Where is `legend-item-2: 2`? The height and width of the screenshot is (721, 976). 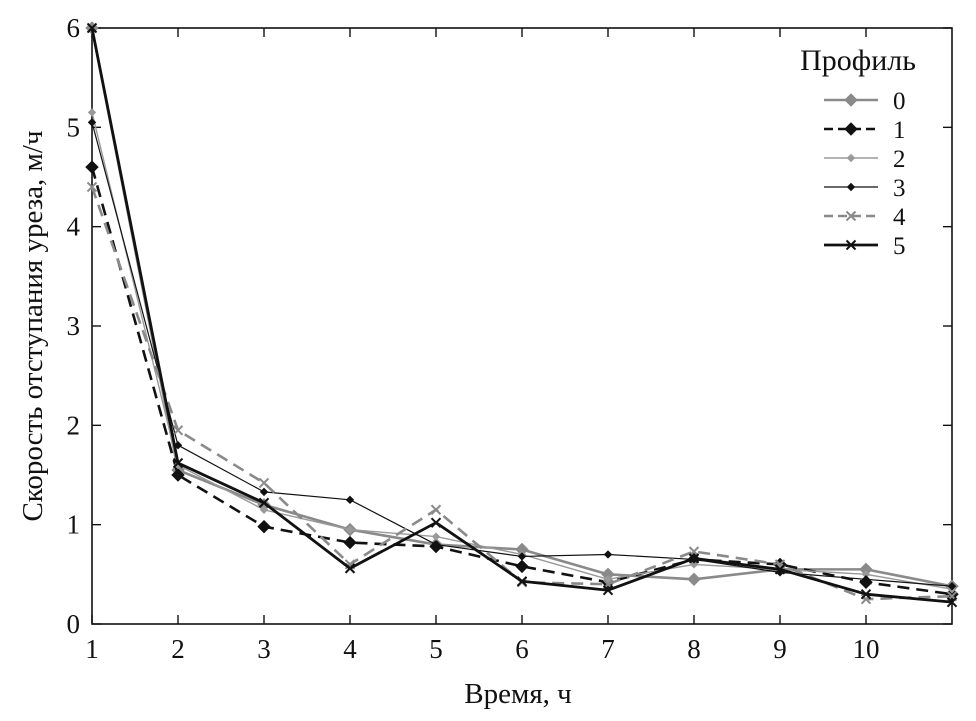 legend-item-2: 2 is located at coordinates (865, 159).